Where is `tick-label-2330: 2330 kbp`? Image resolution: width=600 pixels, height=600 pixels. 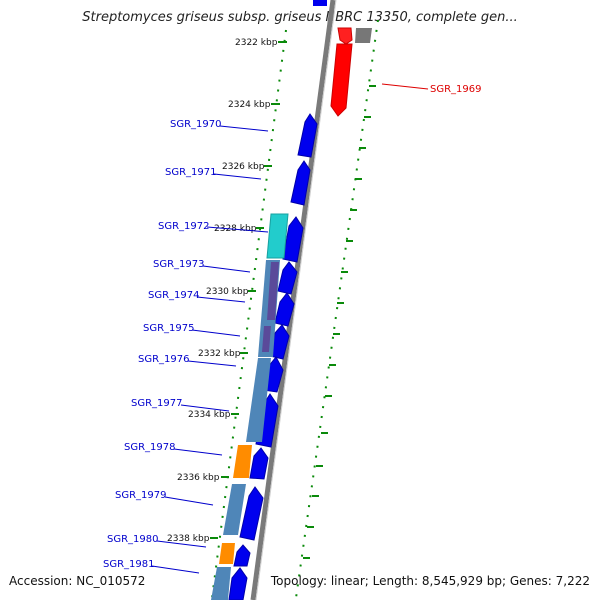 tick-label-2330: 2330 kbp is located at coordinates (227, 292).